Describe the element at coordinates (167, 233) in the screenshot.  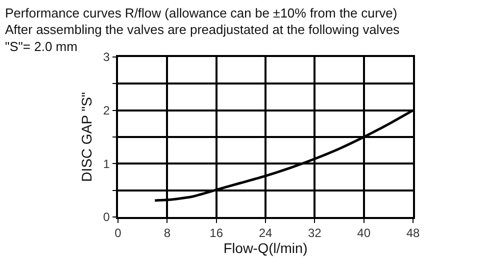
I see `x-tick-label: 8` at that location.